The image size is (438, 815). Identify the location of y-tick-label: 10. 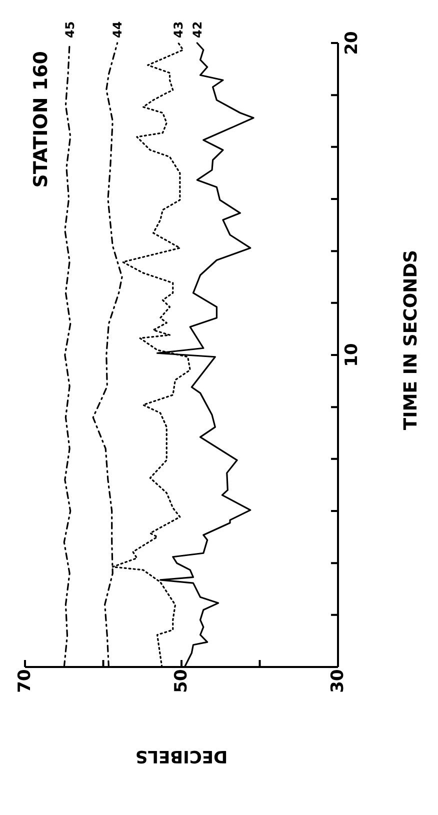
(352, 355).